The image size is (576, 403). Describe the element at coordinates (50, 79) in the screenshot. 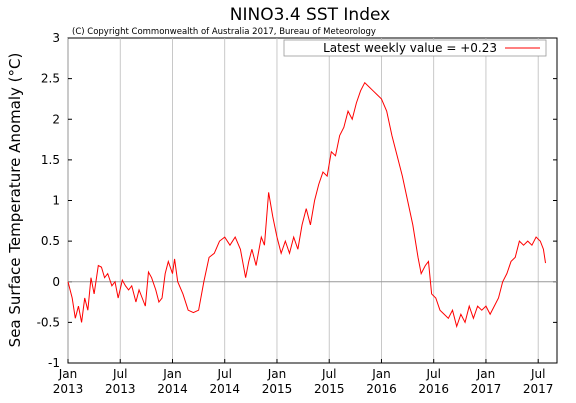

I see `y-tick-label: 2.5` at that location.